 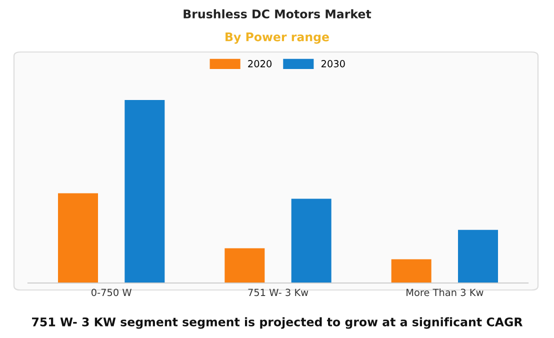 What do you see at coordinates (278, 292) in the screenshot?
I see `x-tick-label: 751 W- 3 Kw` at bounding box center [278, 292].